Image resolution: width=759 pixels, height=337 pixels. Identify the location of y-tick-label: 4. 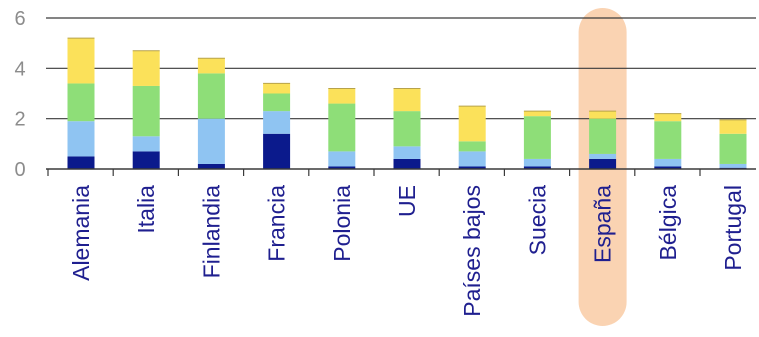
(19, 69).